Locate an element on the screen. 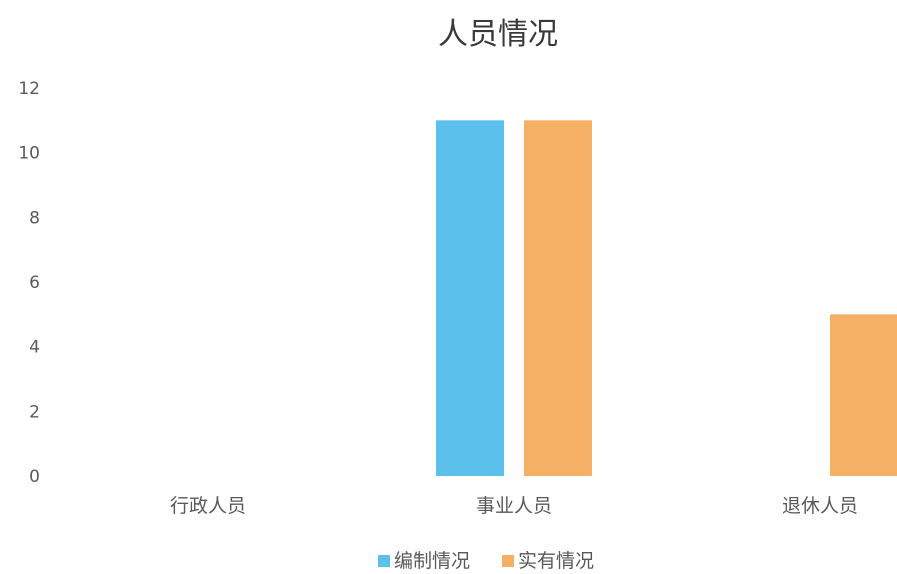 The image size is (897, 574). y-tick-label: 2 is located at coordinates (34, 412).